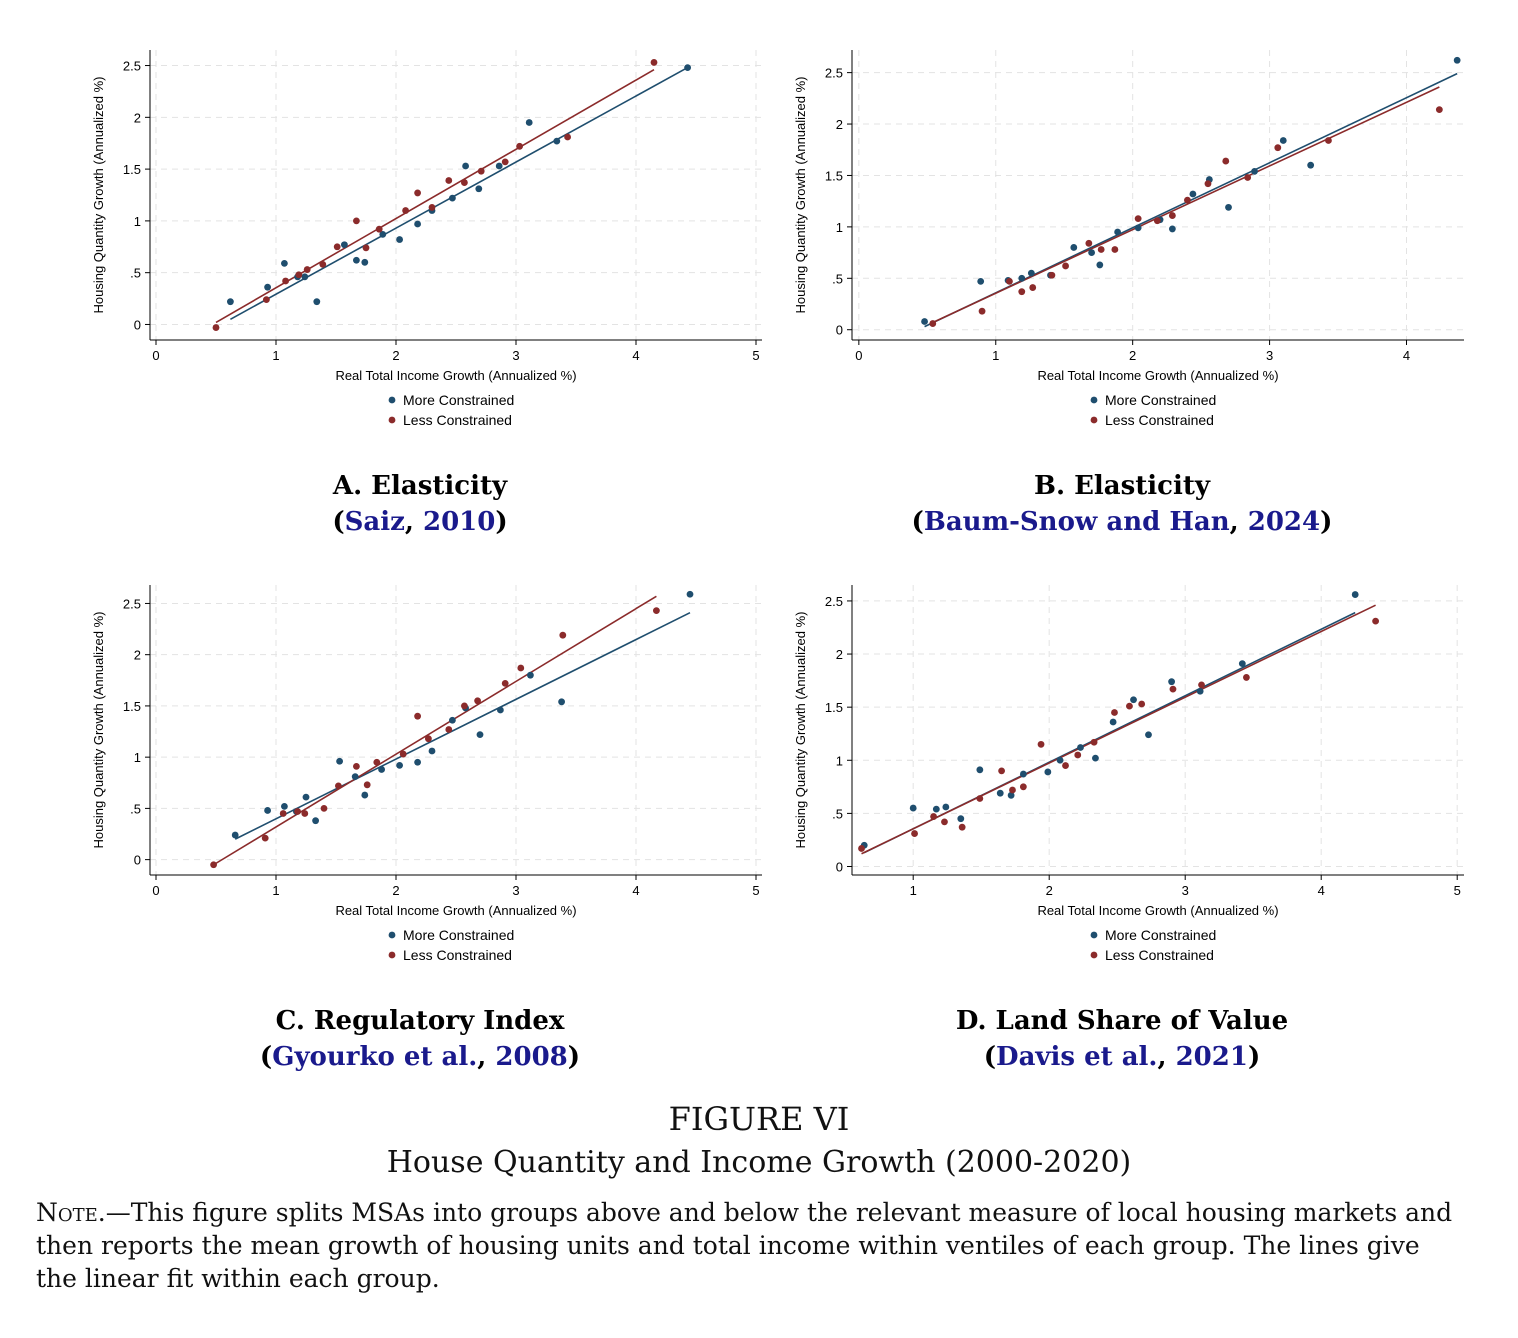 This screenshot has height=1338, width=1518. Describe the element at coordinates (759, 1119) in the screenshot. I see `figure-label: FIGURE VI` at that location.